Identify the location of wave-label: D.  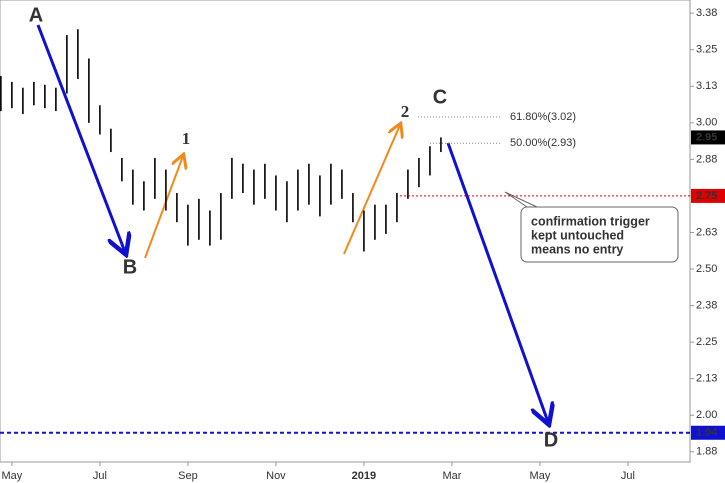
(551, 440).